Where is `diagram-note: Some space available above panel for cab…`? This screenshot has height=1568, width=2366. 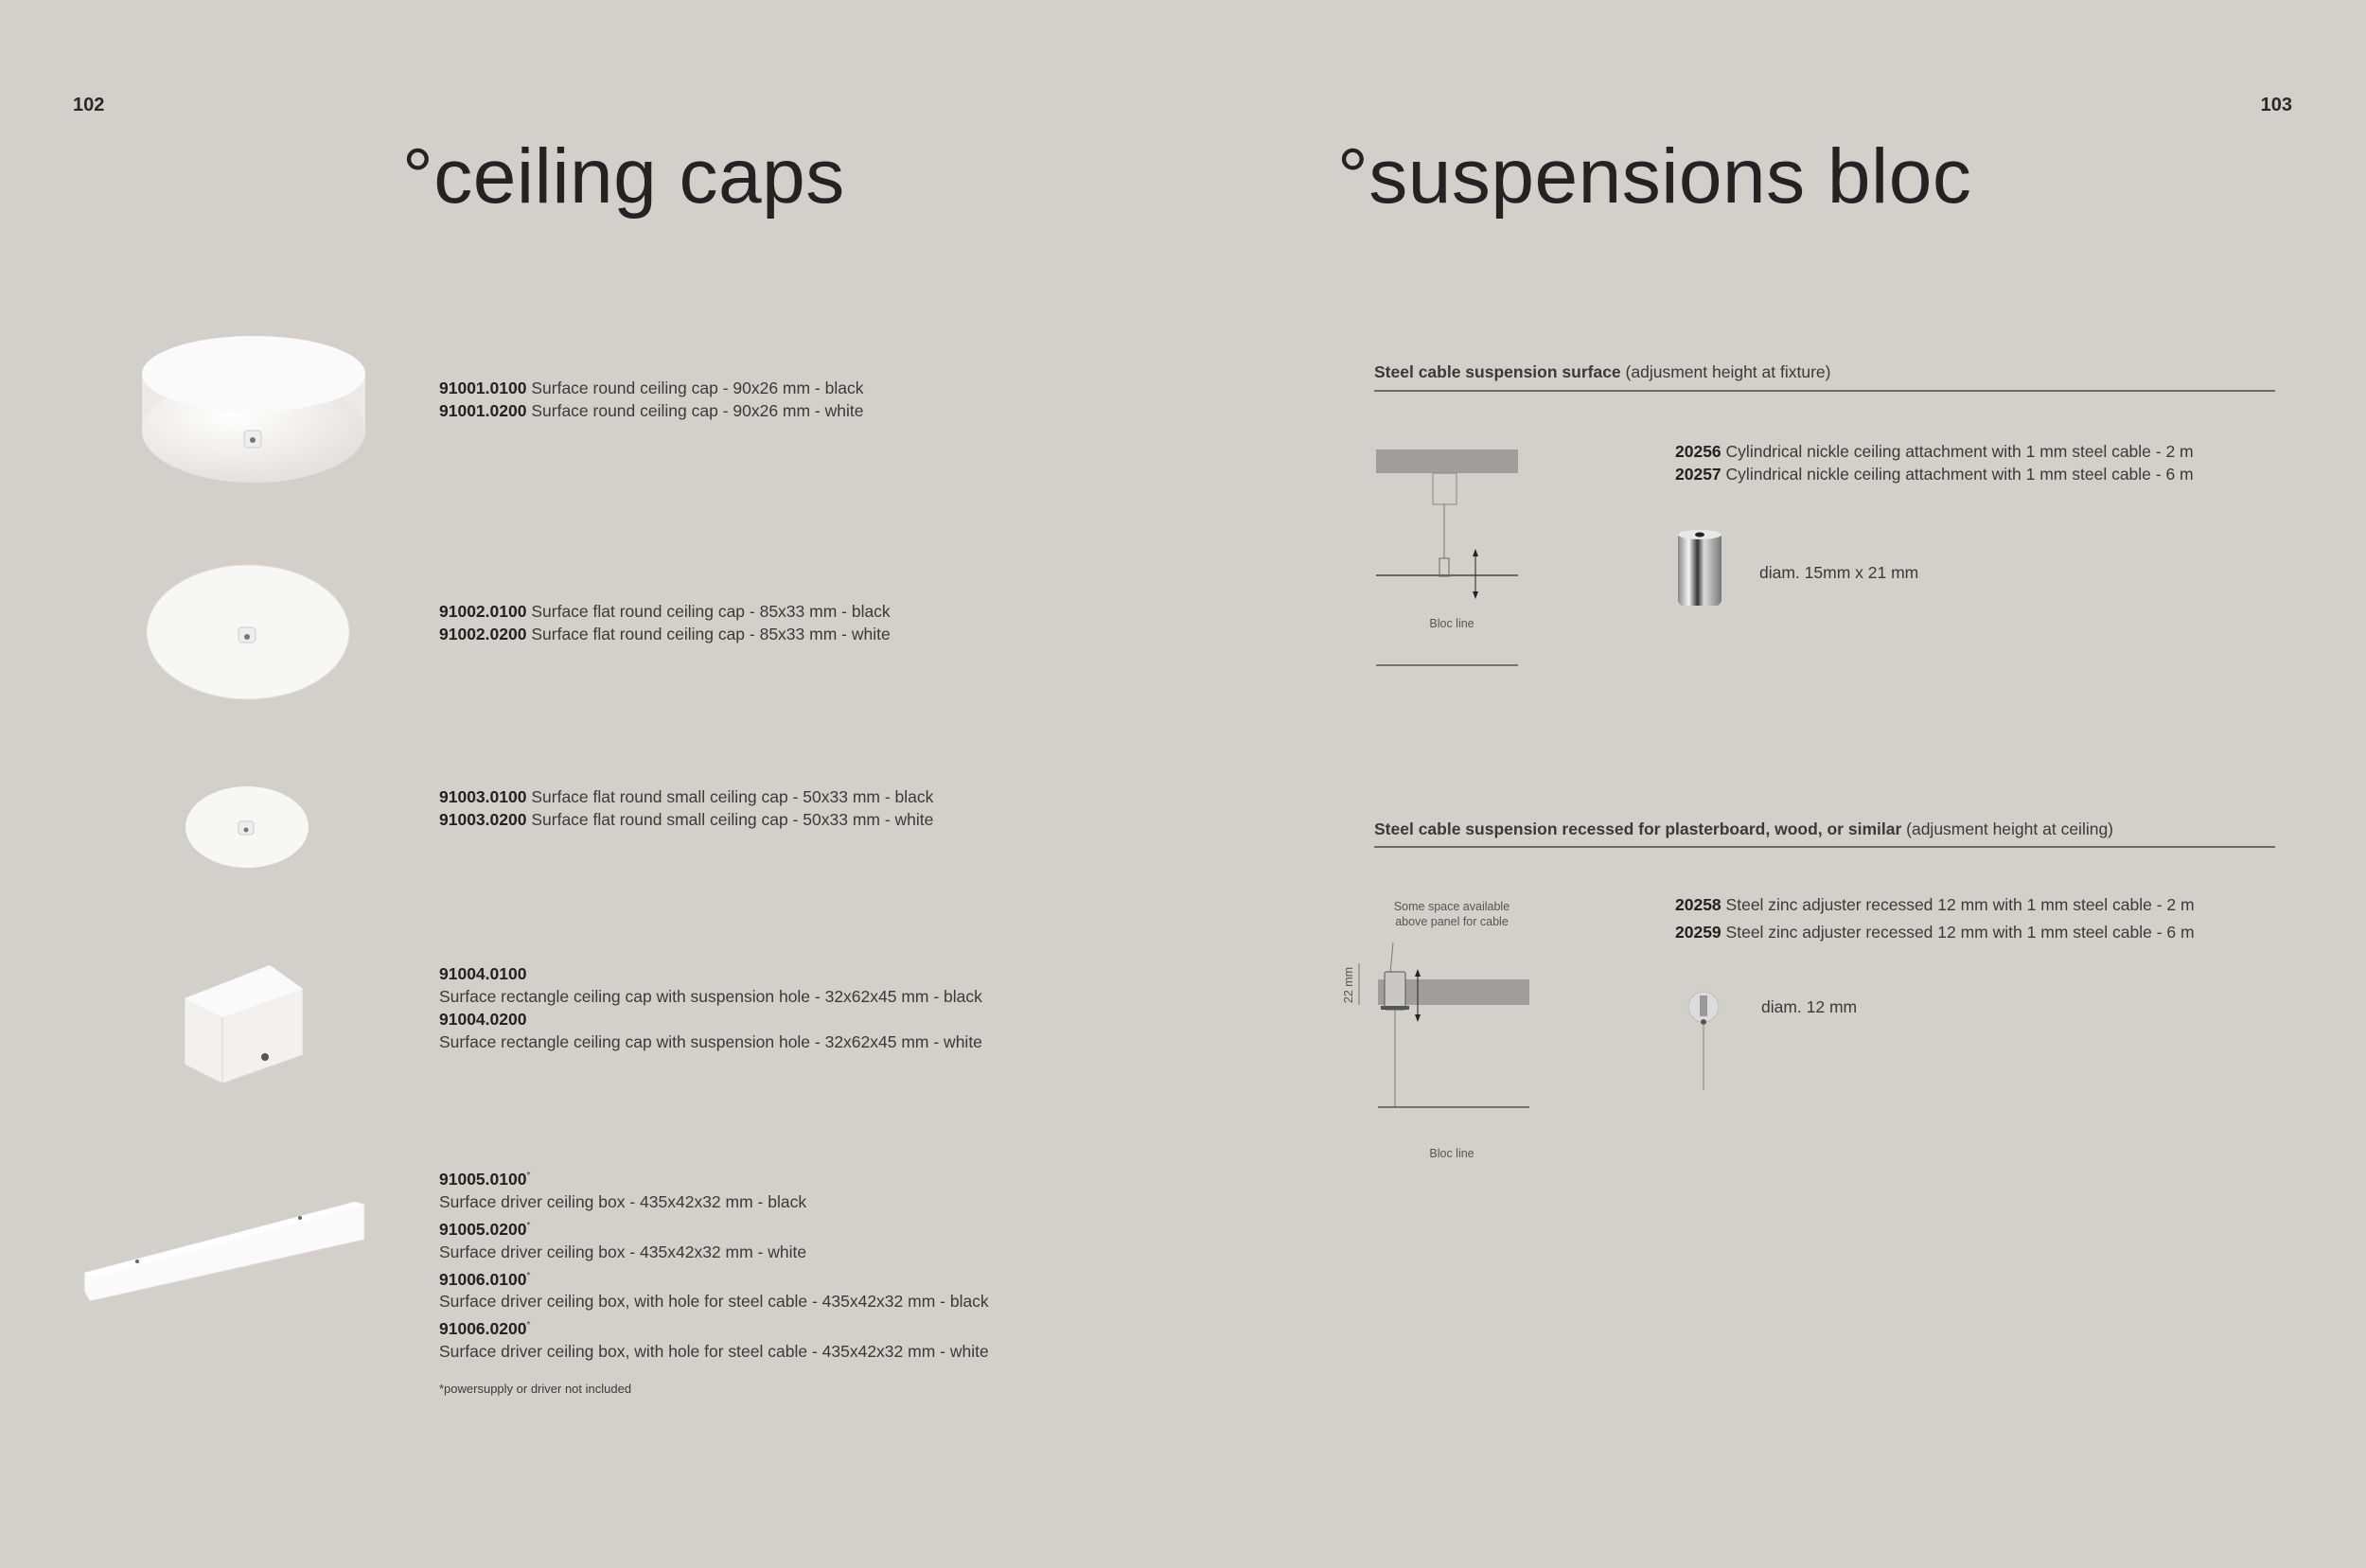 diagram-note: Some space available above panel for cab… is located at coordinates (1451, 914).